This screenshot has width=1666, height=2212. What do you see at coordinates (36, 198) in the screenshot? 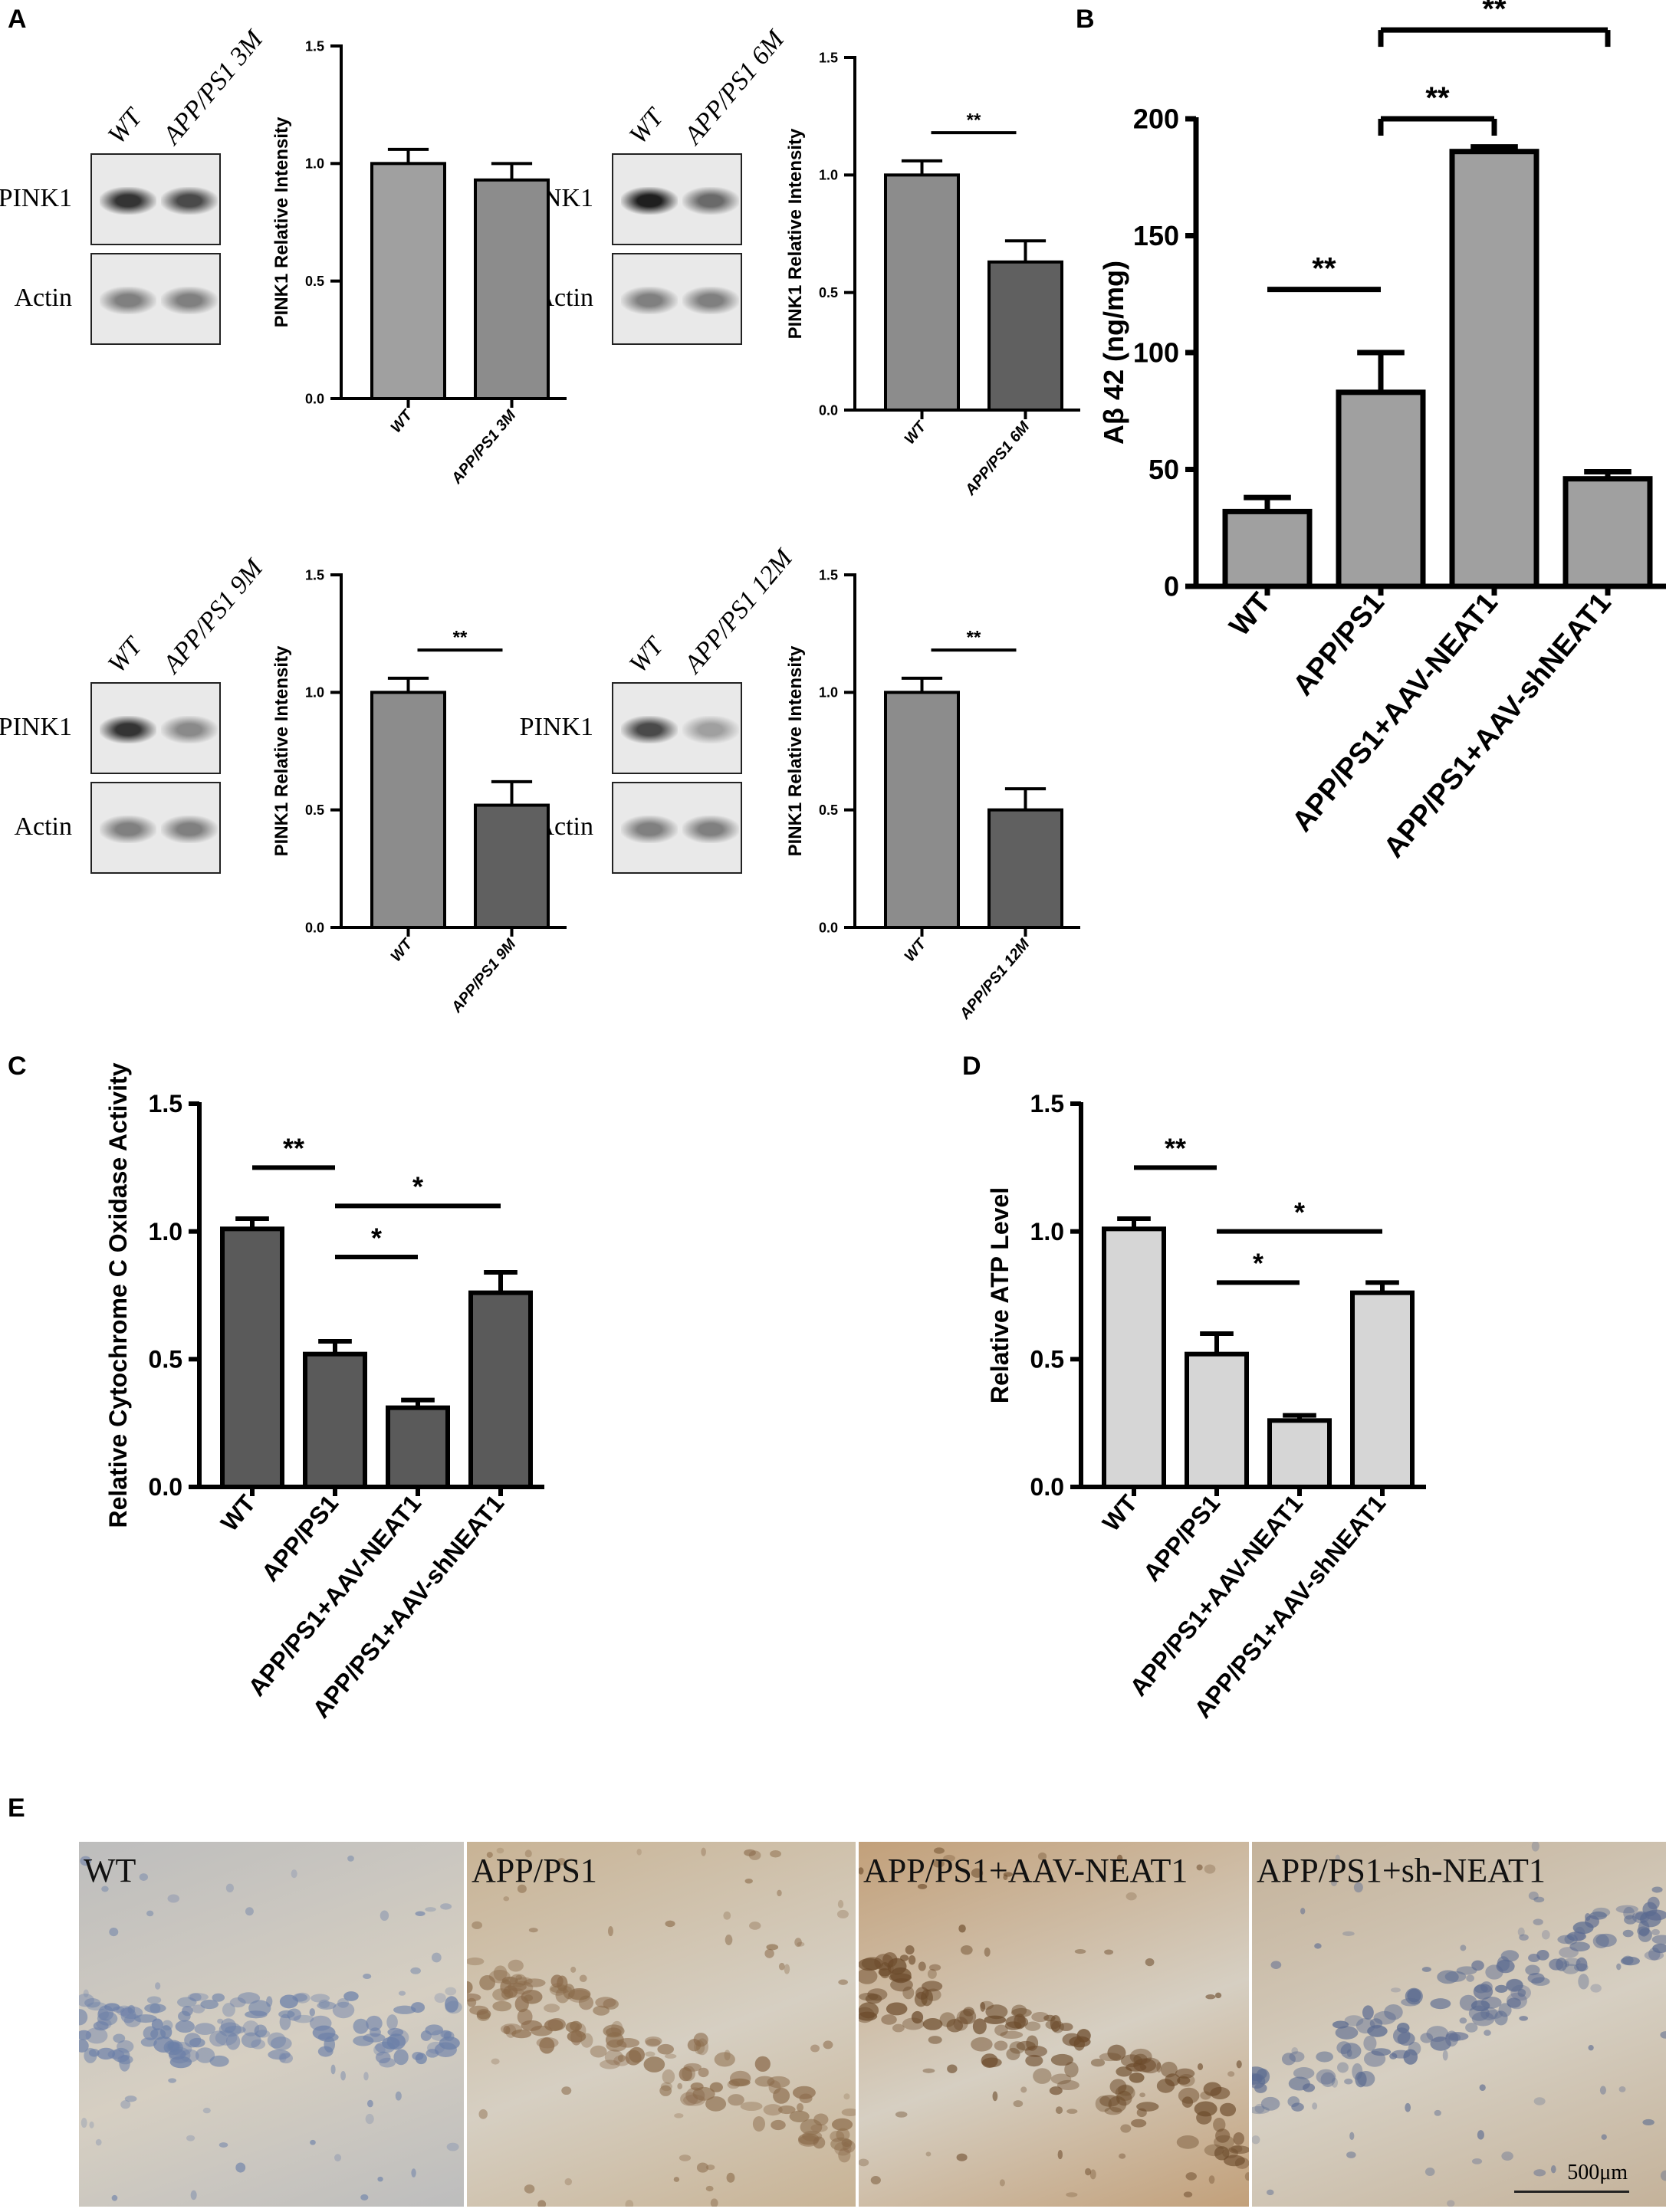
I see `blot-row-label: PINK1` at bounding box center [36, 198].